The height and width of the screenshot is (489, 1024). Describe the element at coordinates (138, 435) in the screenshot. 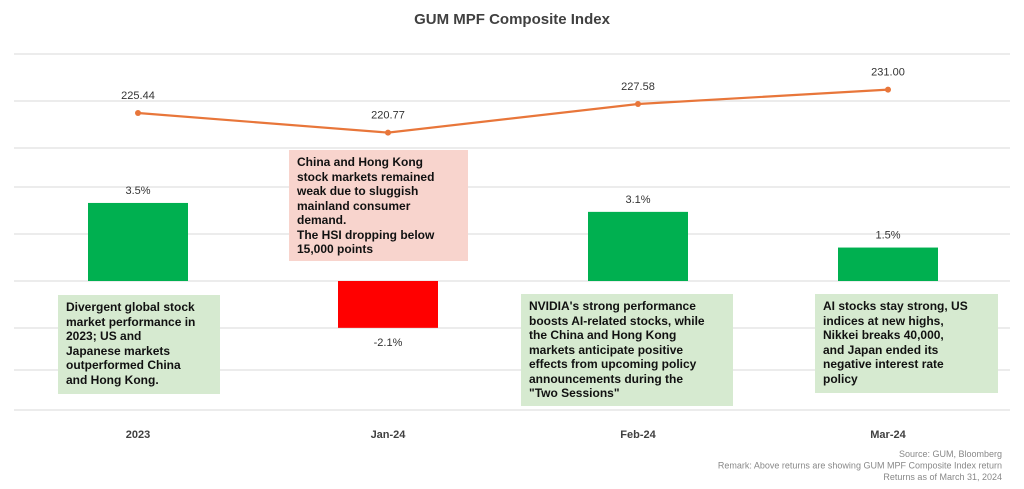

I see `x-tick-label: 2023` at that location.